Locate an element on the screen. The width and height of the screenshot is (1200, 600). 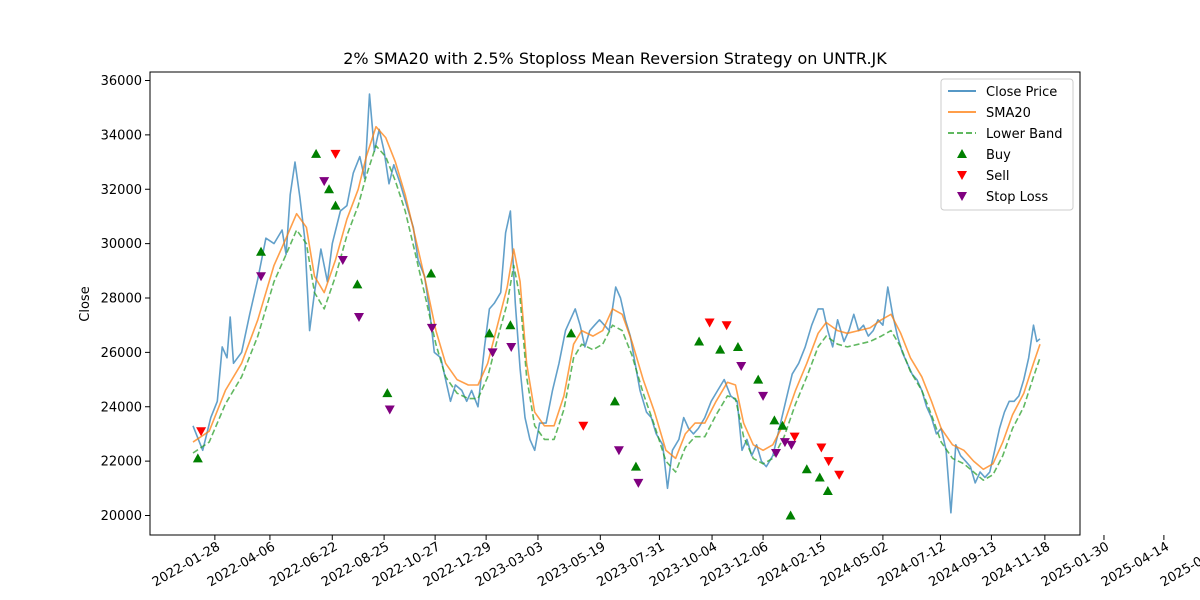
y-tick-label: 20000 is located at coordinates (121, 516).